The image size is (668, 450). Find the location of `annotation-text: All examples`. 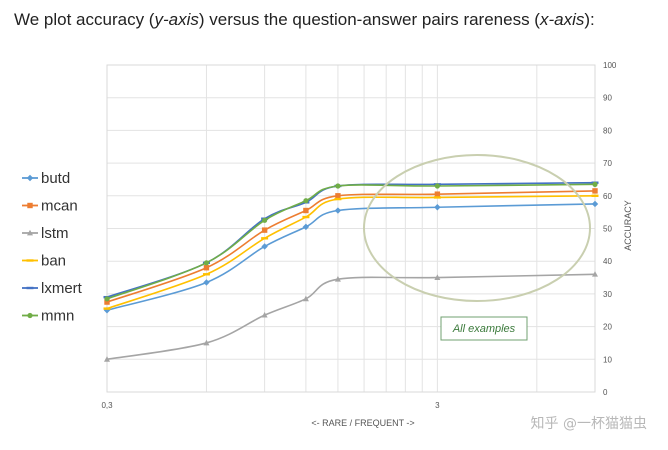

annotation-text: All examples is located at coordinates (484, 329).